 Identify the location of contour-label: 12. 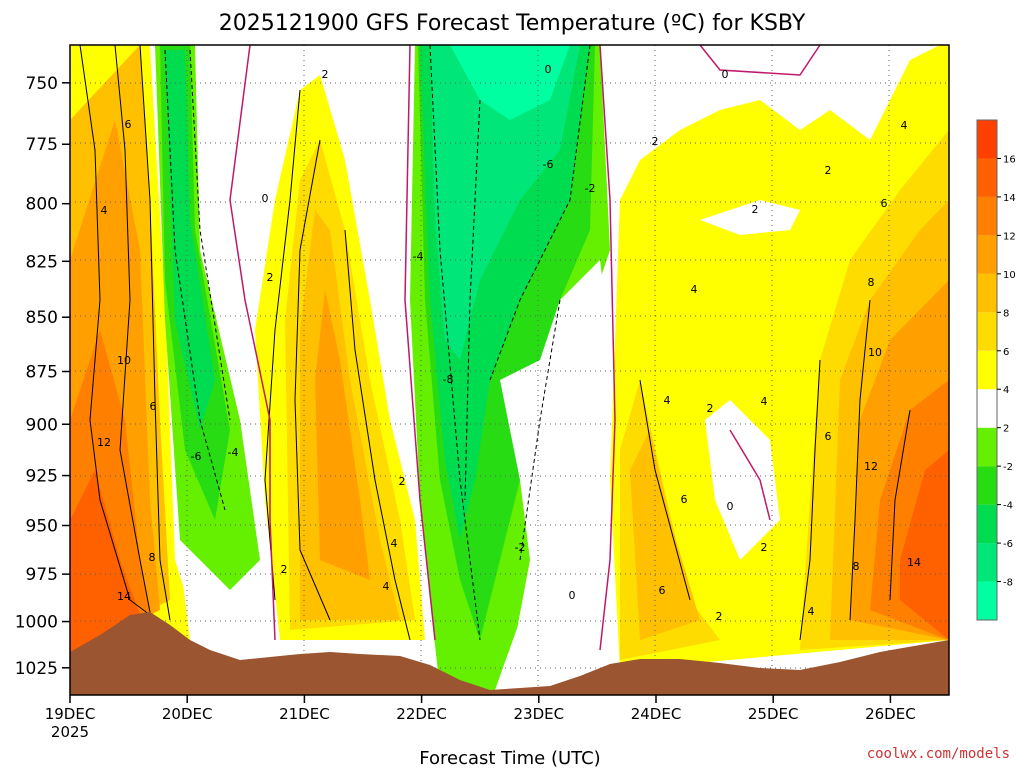
(104, 442).